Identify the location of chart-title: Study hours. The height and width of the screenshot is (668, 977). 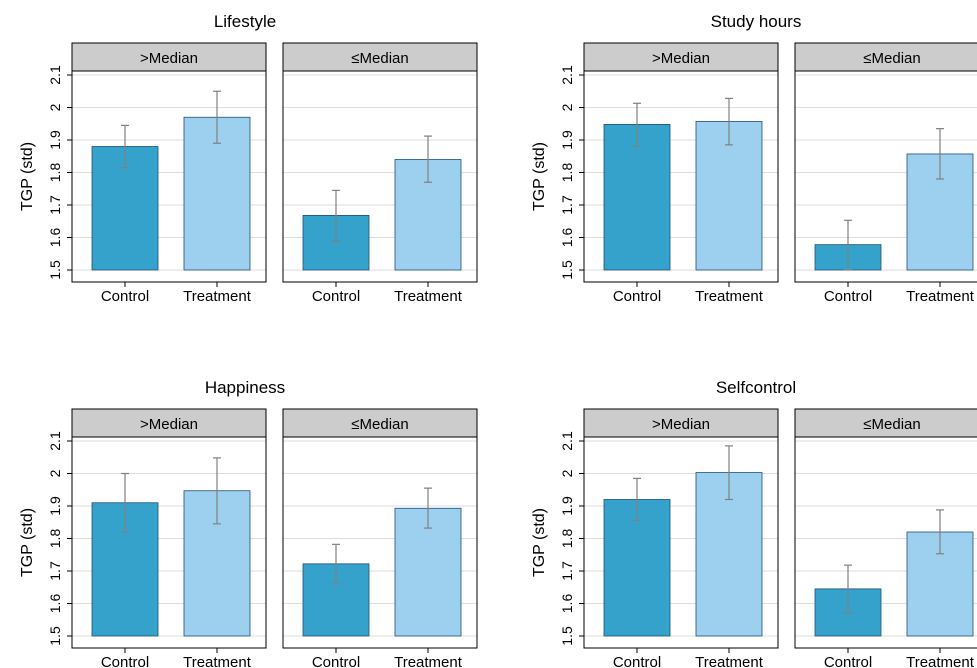
(756, 21).